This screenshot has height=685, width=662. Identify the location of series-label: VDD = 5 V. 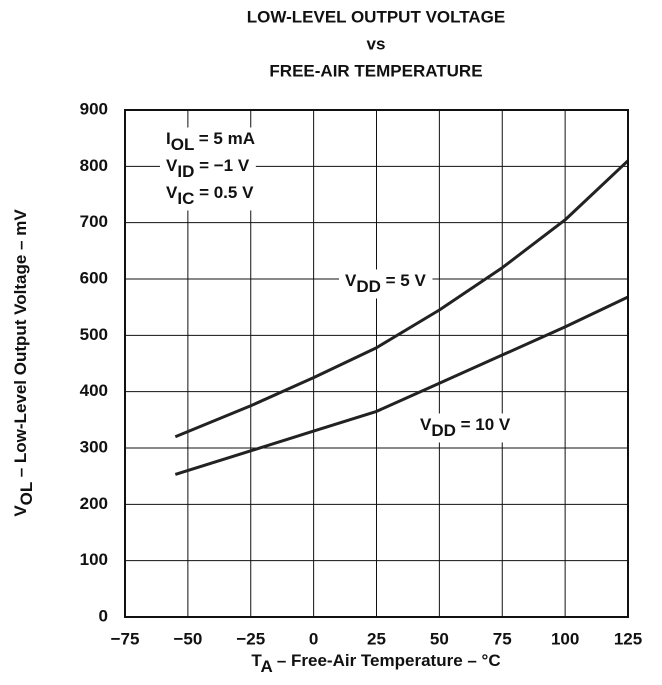
(385, 283).